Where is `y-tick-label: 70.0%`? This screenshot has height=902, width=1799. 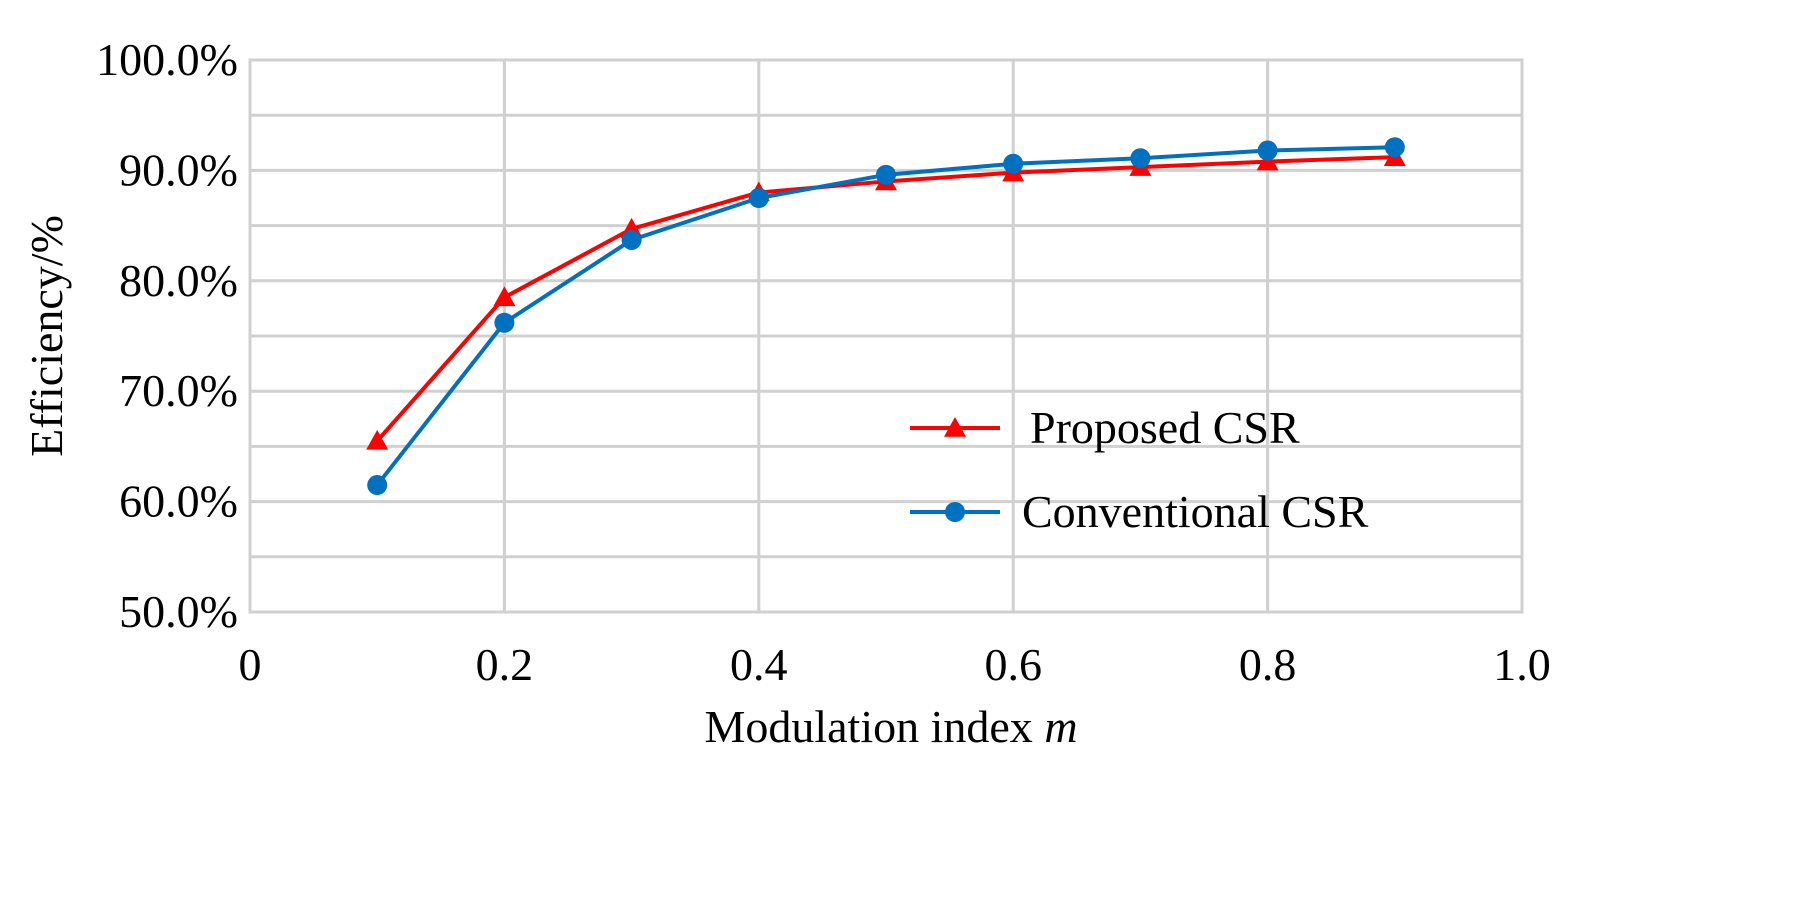 y-tick-label: 70.0% is located at coordinates (178, 390).